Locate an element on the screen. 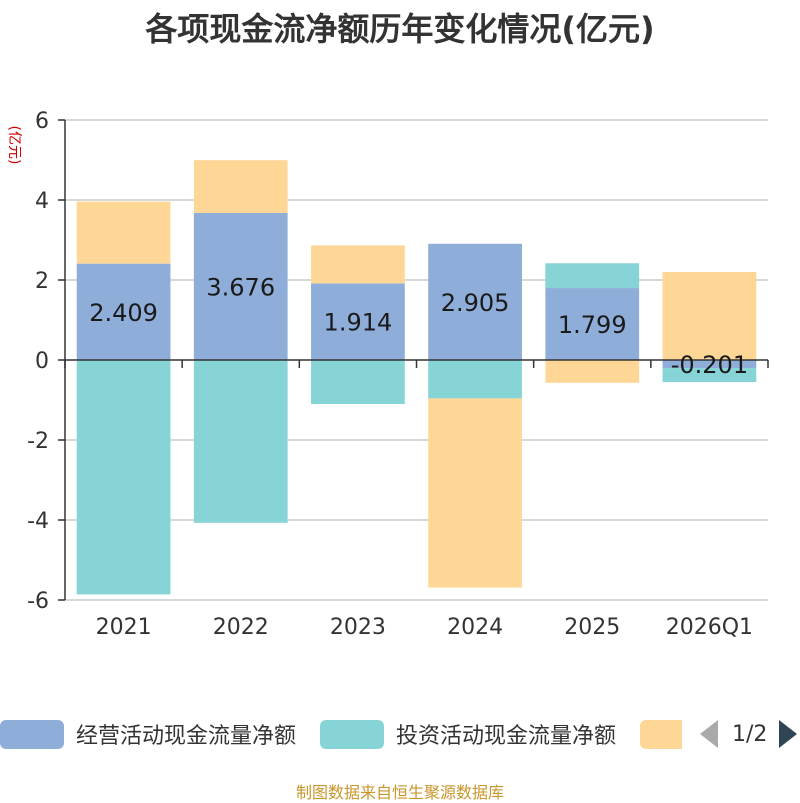 The height and width of the screenshot is (803, 800). x-tick-label: 2022 is located at coordinates (241, 627).